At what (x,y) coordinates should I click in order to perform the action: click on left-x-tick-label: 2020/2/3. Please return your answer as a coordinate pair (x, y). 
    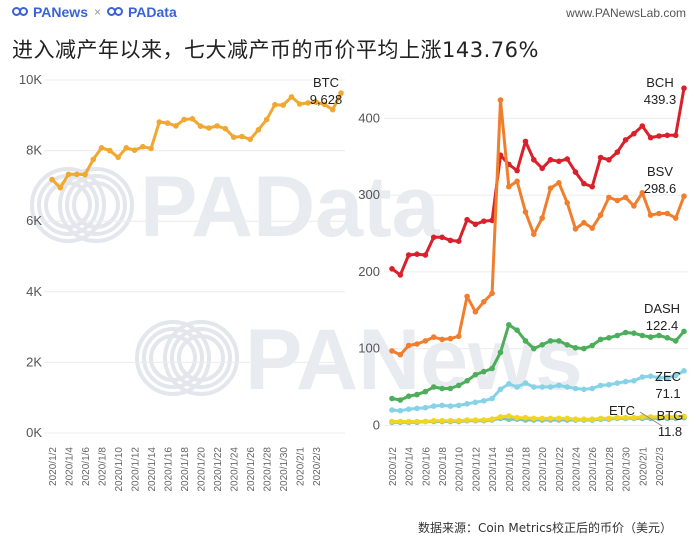
    Looking at the image, I should click on (317, 466).